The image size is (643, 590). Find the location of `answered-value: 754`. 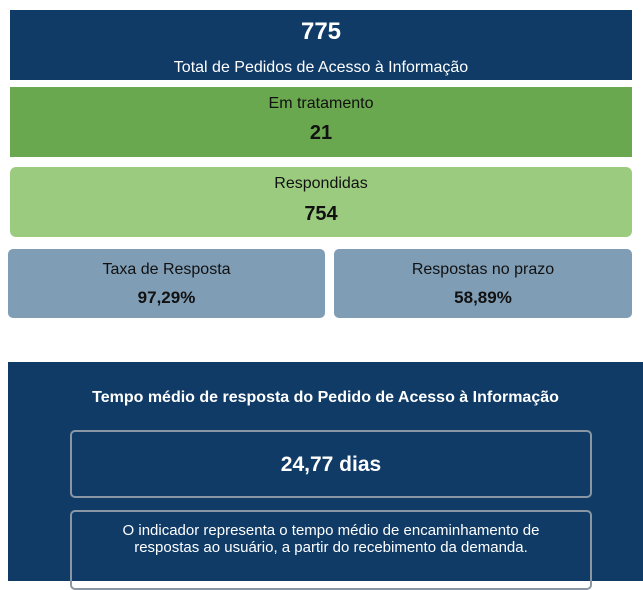

answered-value: 754 is located at coordinates (321, 214).